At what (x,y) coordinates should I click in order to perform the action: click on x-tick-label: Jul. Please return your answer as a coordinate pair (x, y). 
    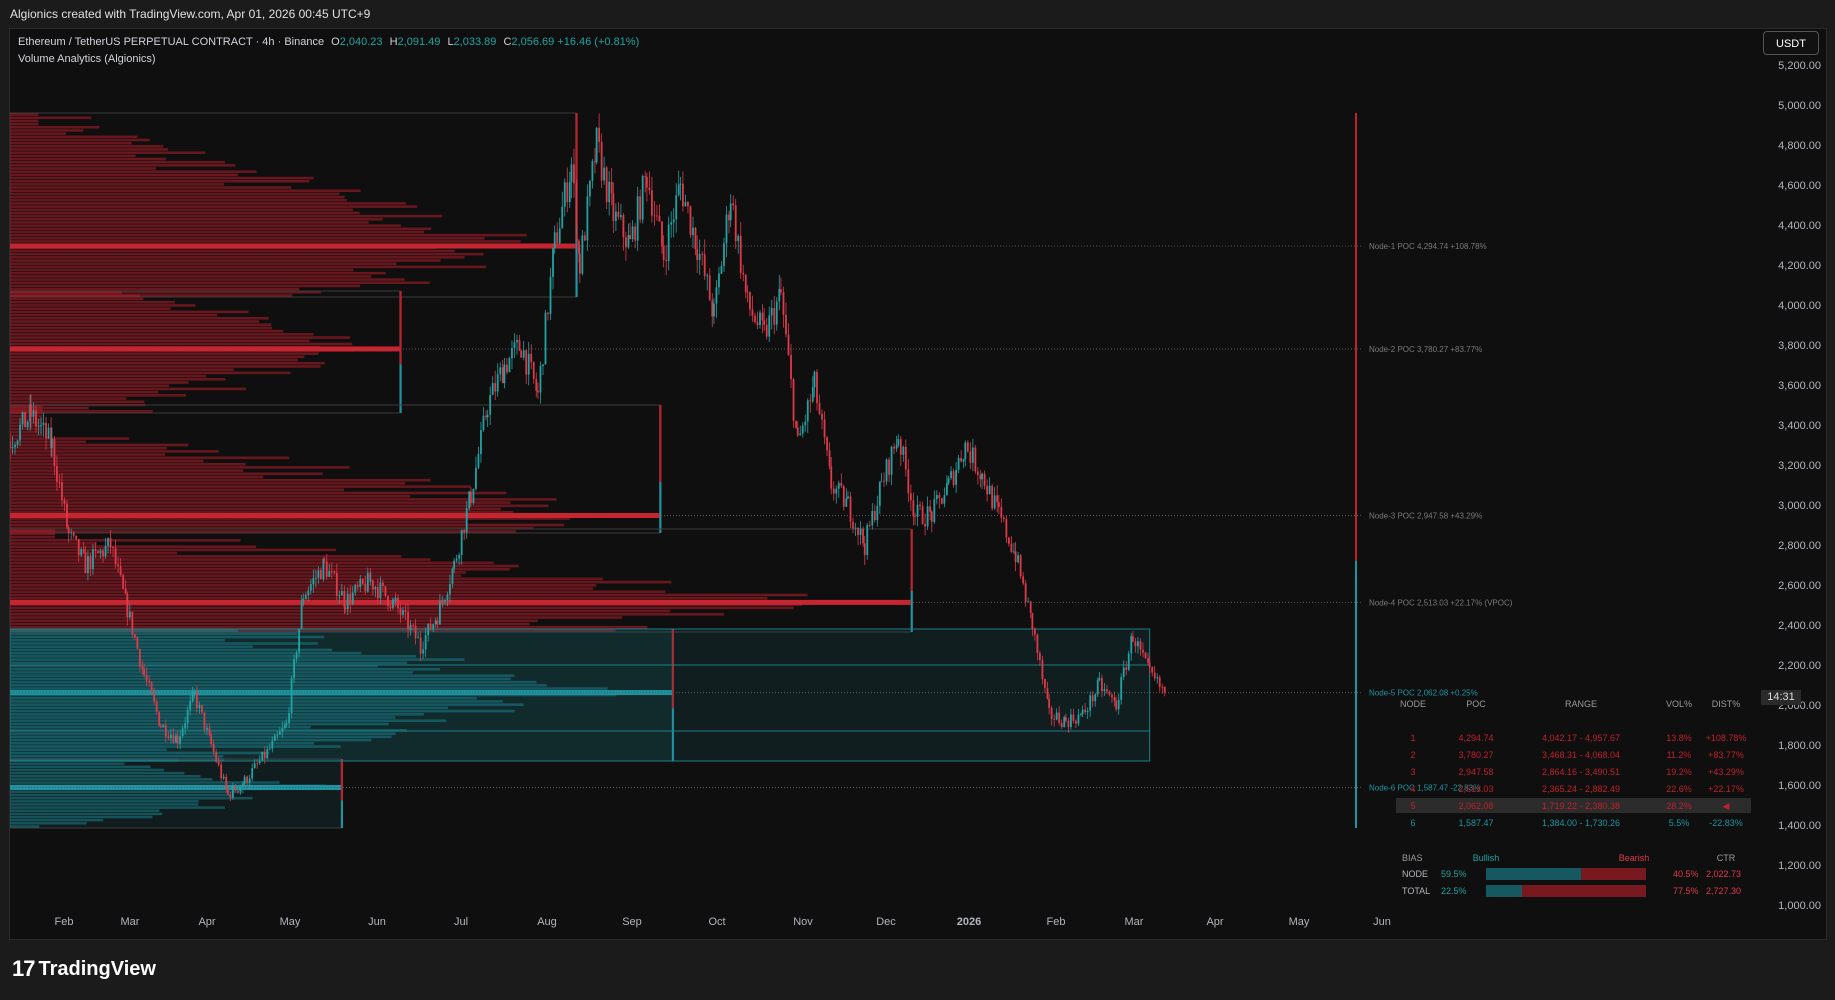
    Looking at the image, I should click on (461, 922).